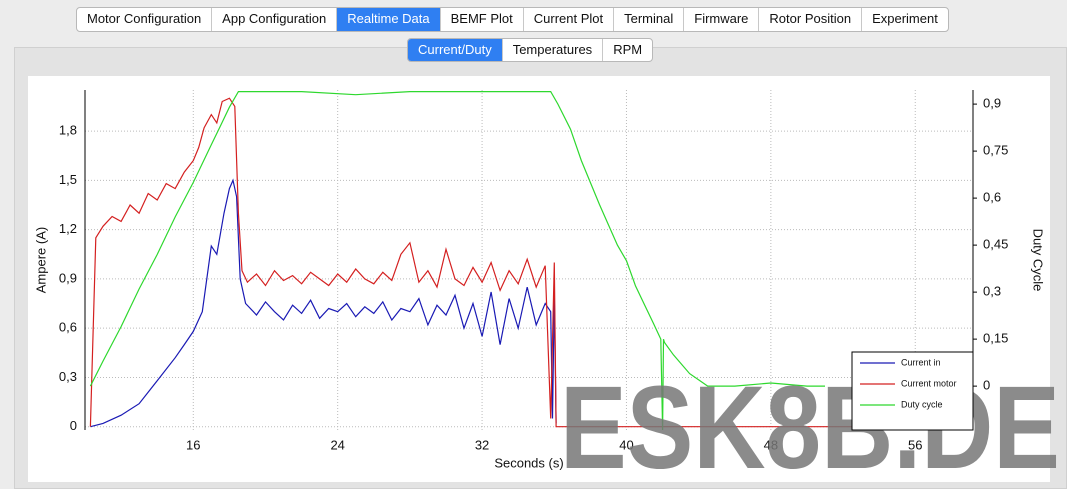 This screenshot has height=489, width=1067. I want to click on y2-axis-label: Duty Cycle, so click(1038, 260).